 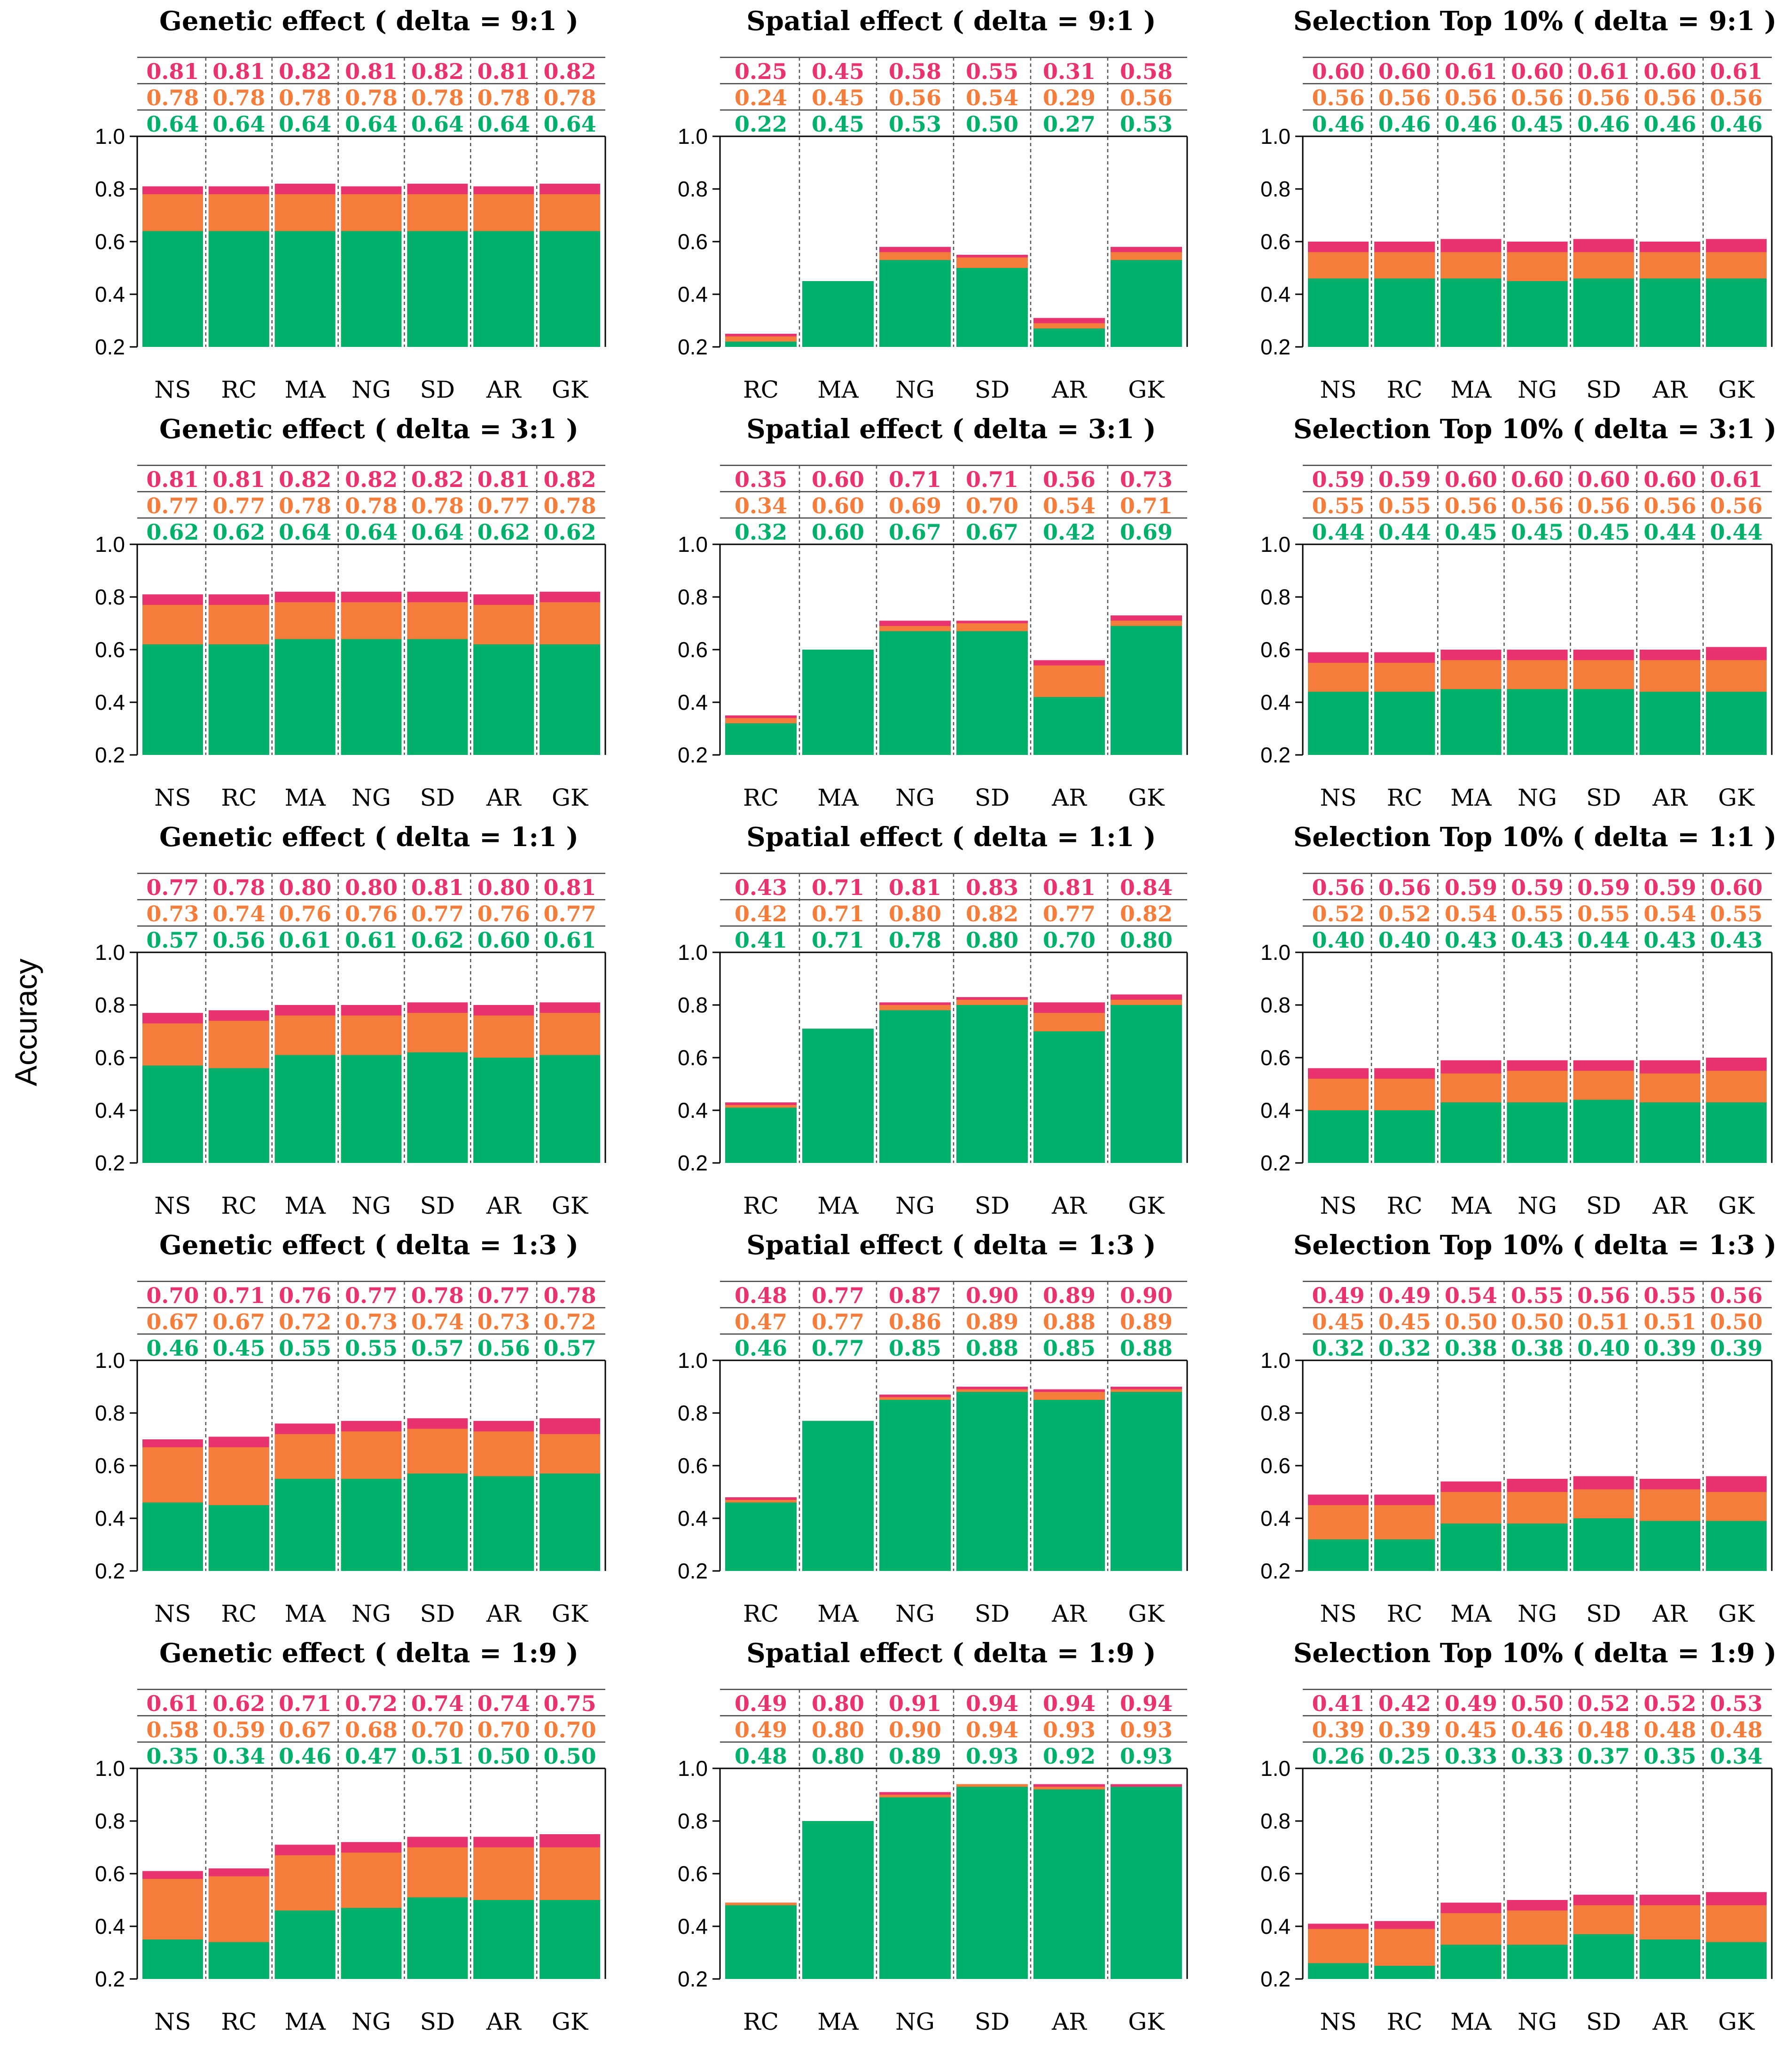 What do you see at coordinates (915, 479) in the screenshot?
I see `value-label-top: 0.71` at bounding box center [915, 479].